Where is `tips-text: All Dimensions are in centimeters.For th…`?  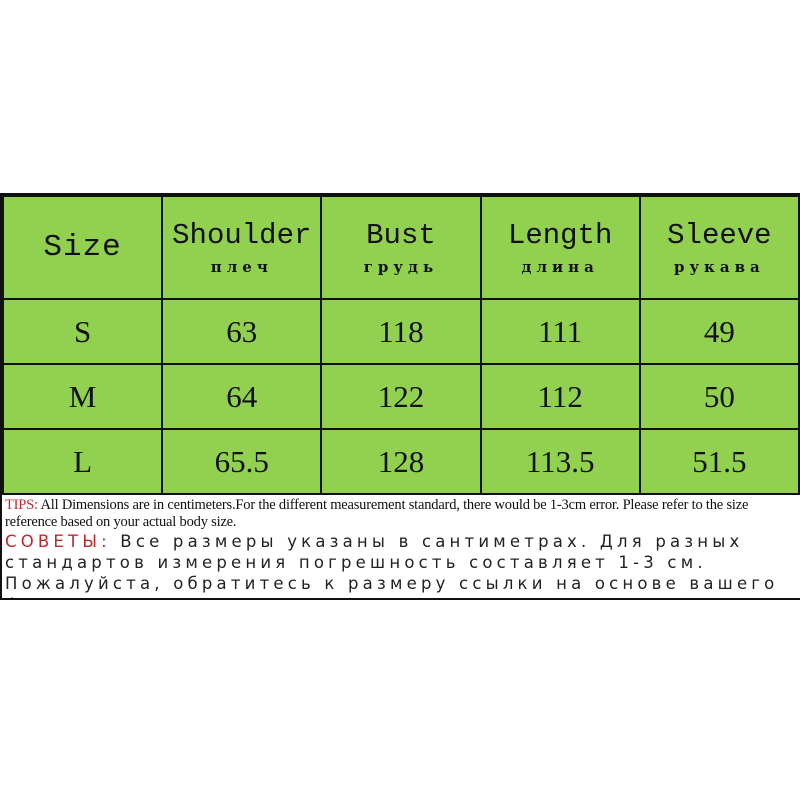
tips-text: All Dimensions are in centimeters.For th… is located at coordinates (377, 513).